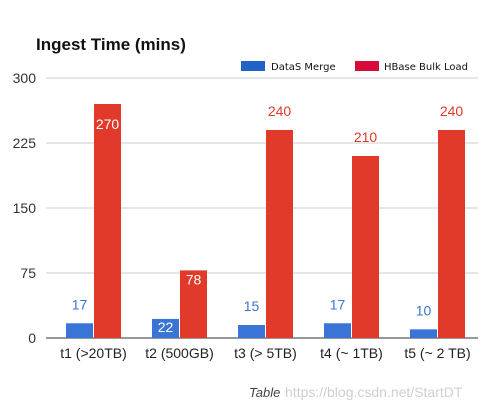  What do you see at coordinates (28, 273) in the screenshot?
I see `y-tick-label: 75` at bounding box center [28, 273].